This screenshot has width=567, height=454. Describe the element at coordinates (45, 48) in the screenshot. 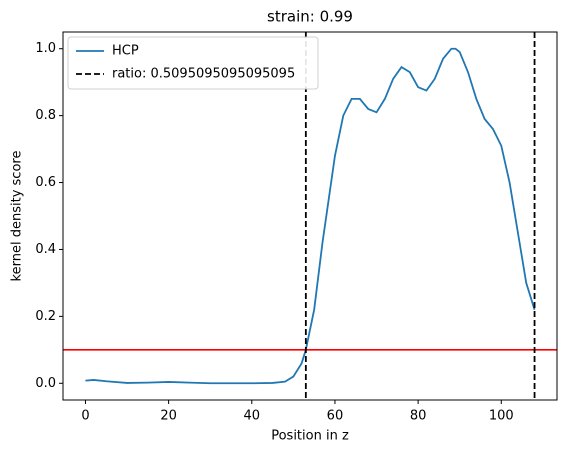

I see `y-tick-label: 1.0` at that location.